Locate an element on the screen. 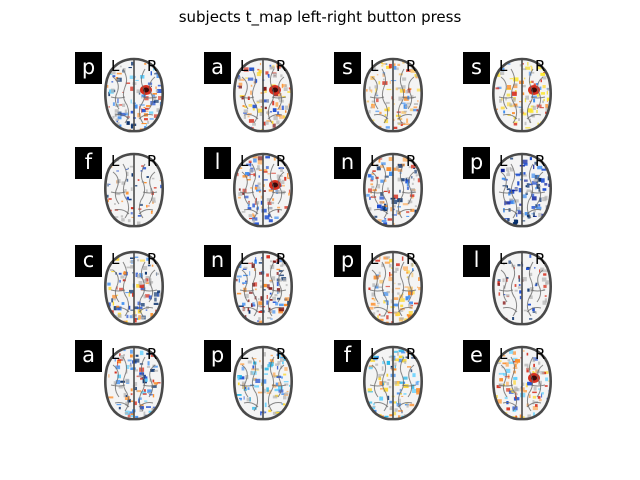 This screenshot has height=480, width=640. subject-initial-badge: c is located at coordinates (88, 261).